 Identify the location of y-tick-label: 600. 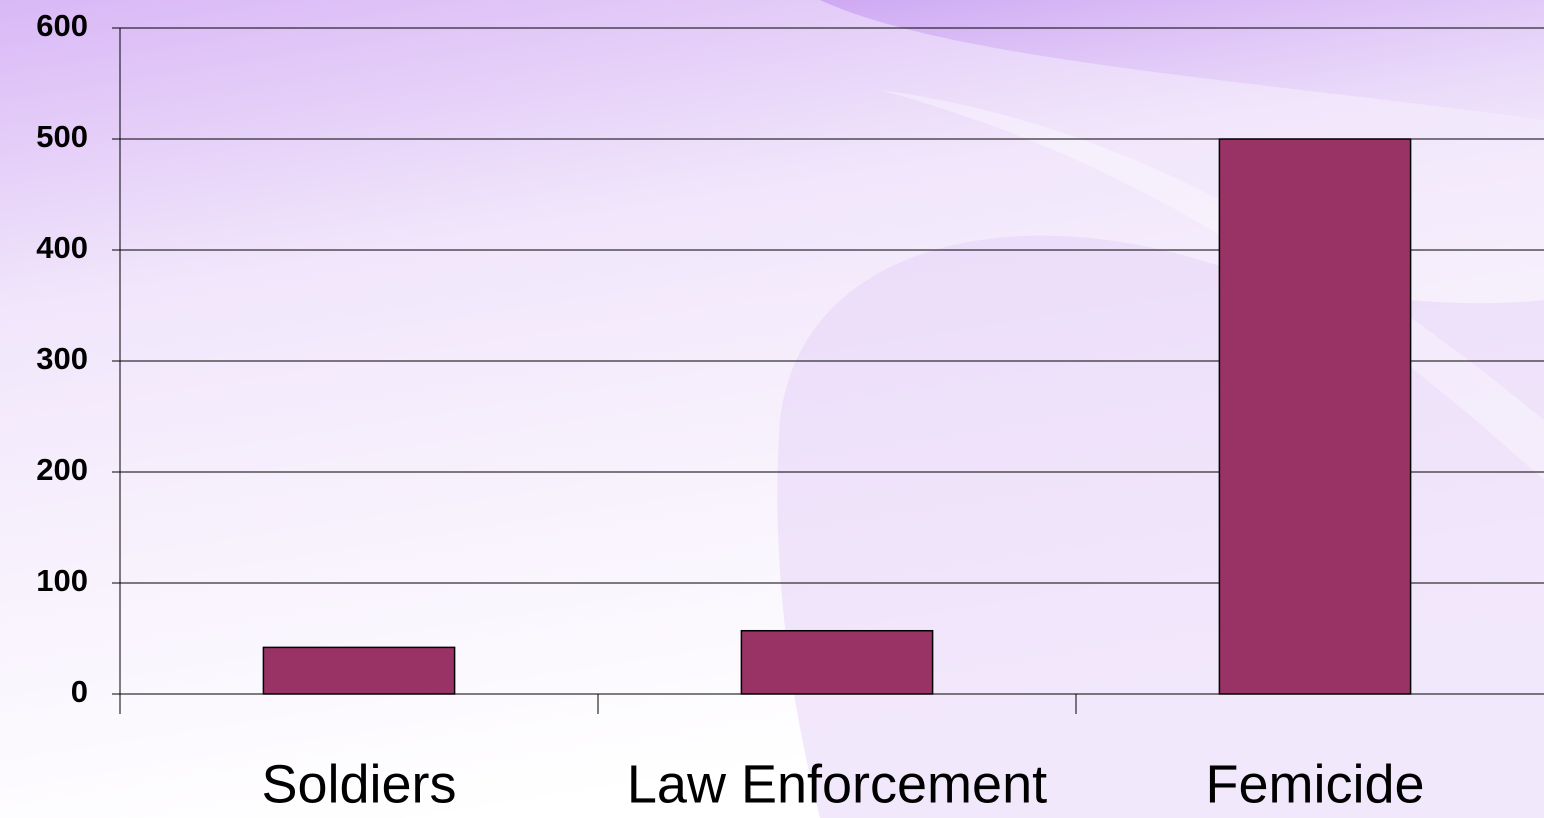
(62, 25).